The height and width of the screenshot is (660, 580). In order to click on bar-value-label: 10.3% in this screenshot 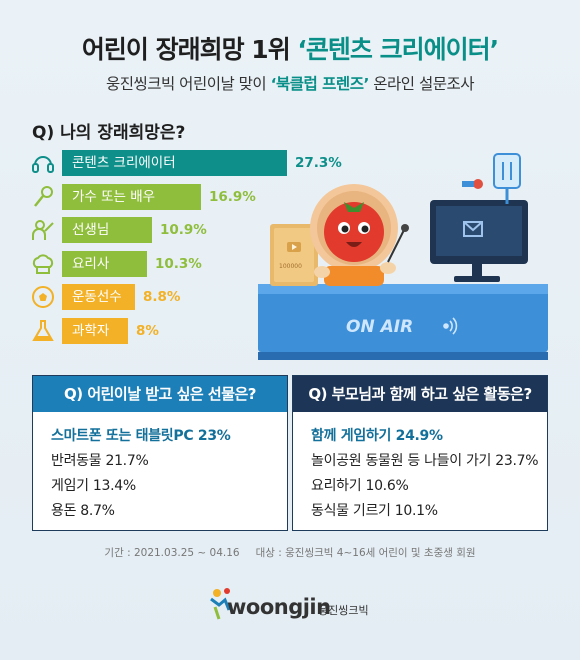, I will do `click(178, 263)`.